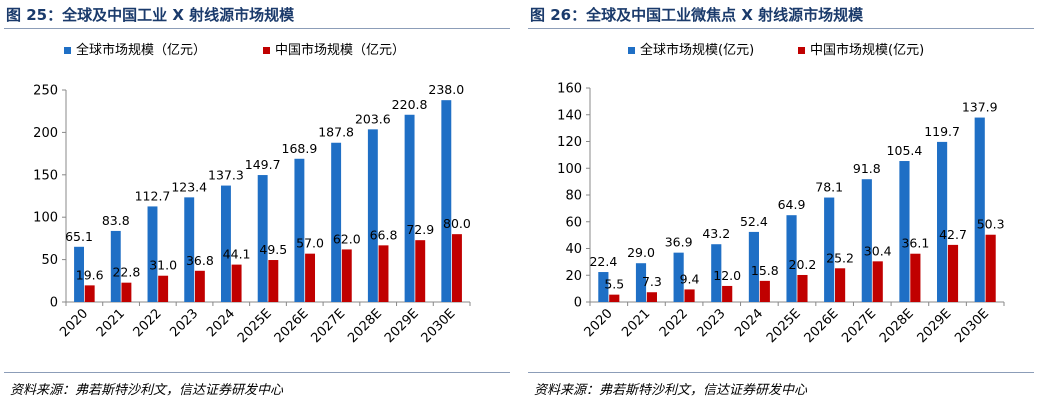 The image size is (1042, 404). I want to click on data-label: 20.2, so click(803, 264).